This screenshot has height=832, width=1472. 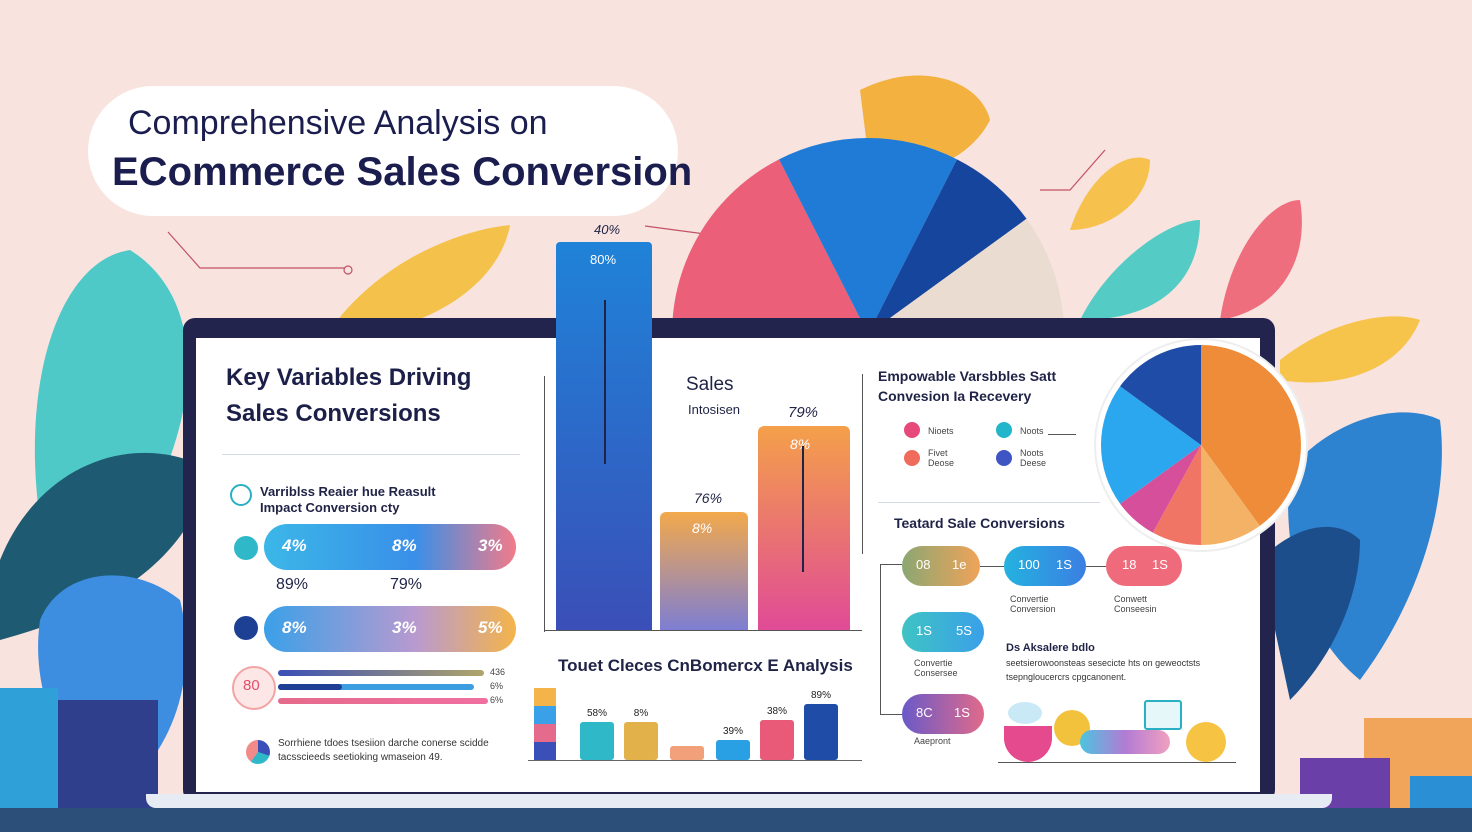 I want to click on cloud-illustration, so click(x=1025, y=713).